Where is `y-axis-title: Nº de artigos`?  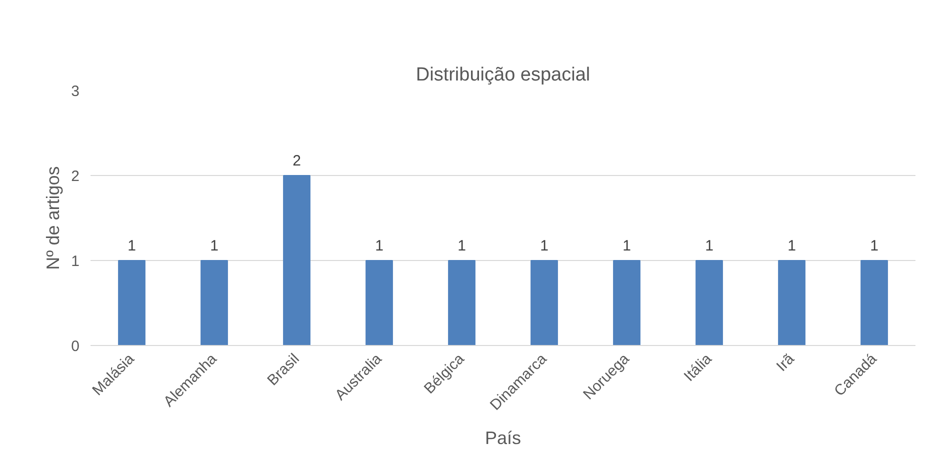
y-axis-title: Nº de artigos is located at coordinates (53, 218).